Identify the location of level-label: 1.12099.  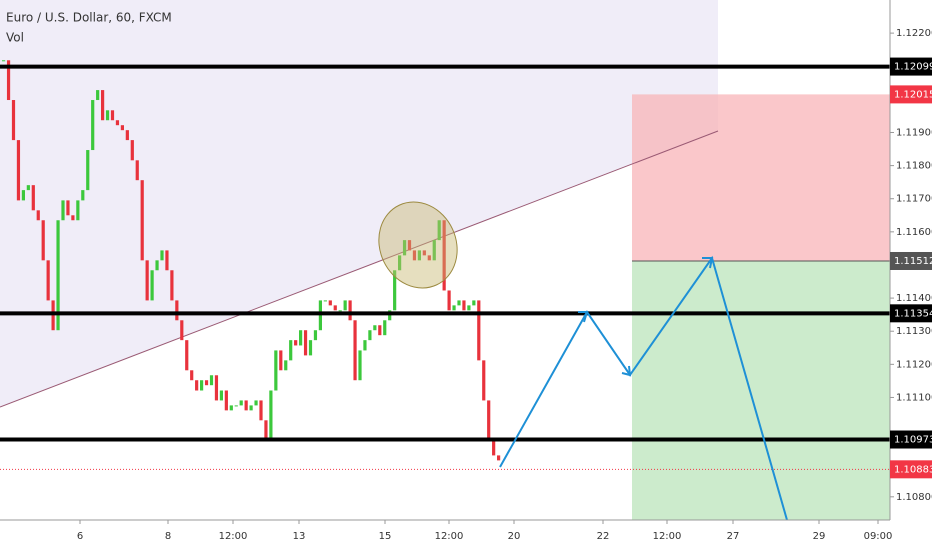
(913, 67).